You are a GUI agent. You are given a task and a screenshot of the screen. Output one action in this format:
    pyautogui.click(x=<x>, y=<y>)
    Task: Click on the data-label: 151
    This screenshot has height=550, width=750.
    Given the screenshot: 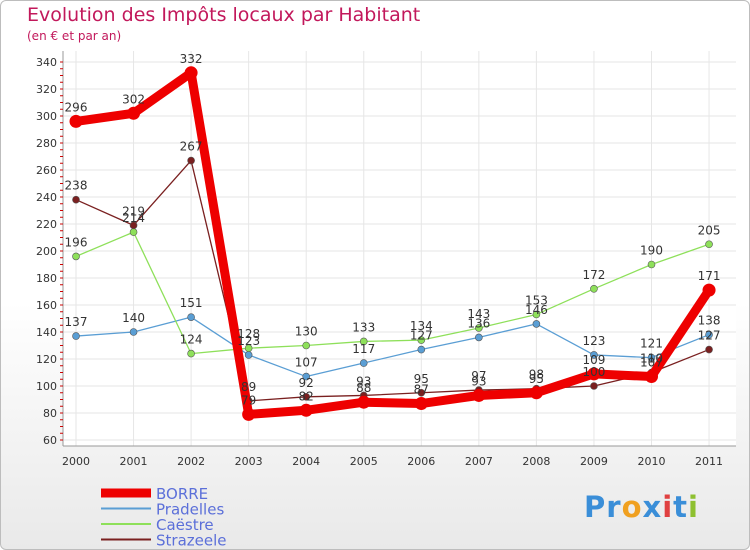 What is the action you would take?
    pyautogui.click(x=191, y=303)
    